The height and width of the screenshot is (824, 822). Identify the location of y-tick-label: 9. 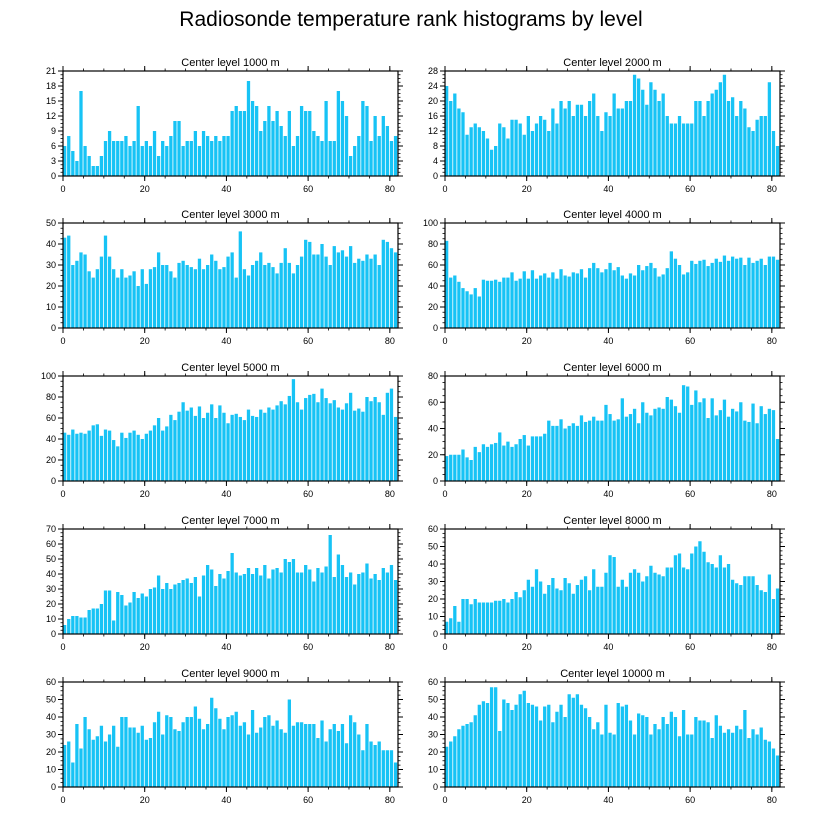
(53, 131).